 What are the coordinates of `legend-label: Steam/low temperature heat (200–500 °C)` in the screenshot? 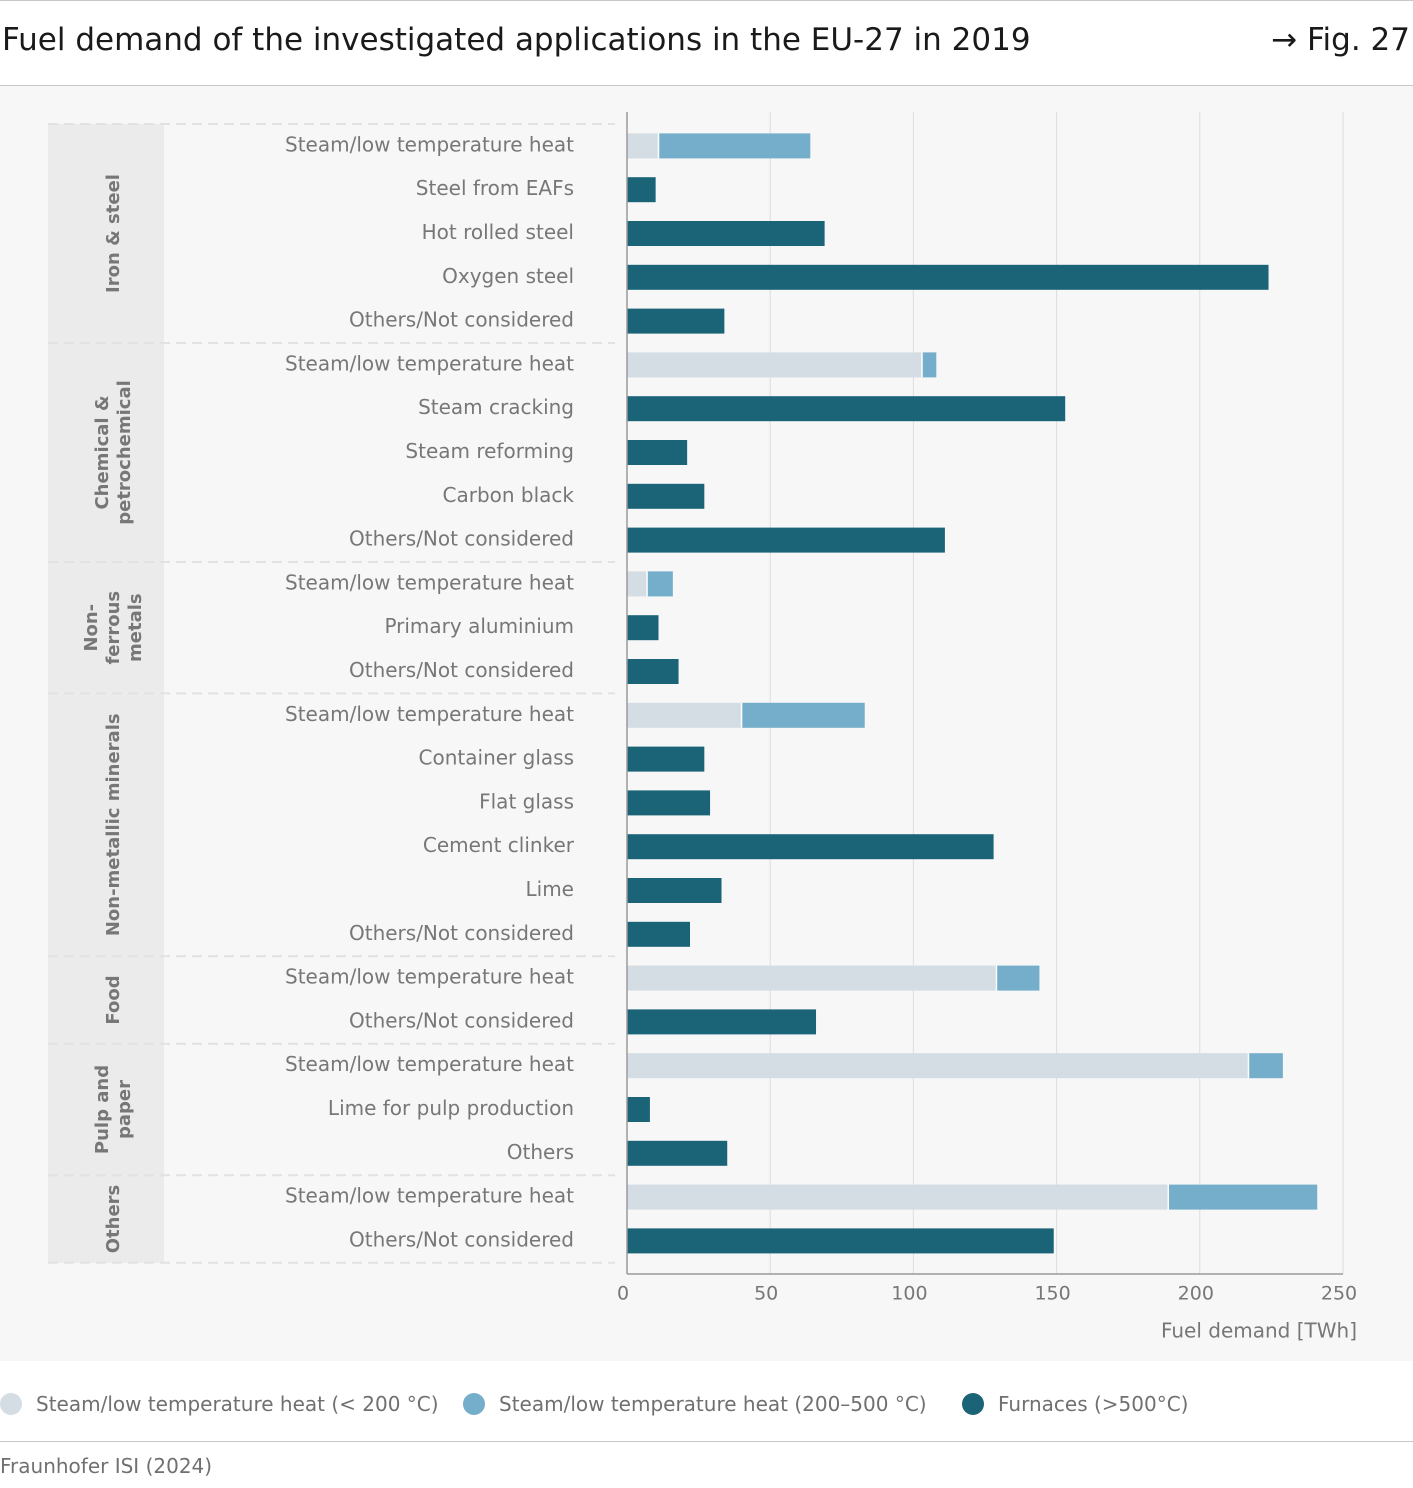 It's located at (713, 1404).